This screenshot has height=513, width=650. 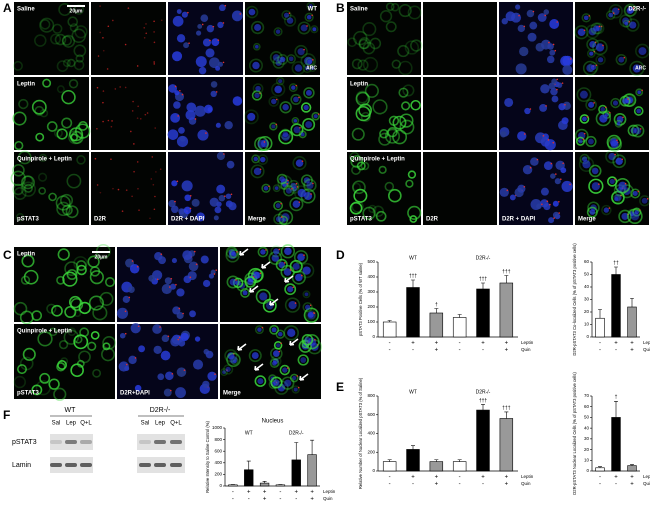 What do you see at coordinates (632, 322) in the screenshot?
I see `bar` at bounding box center [632, 322].